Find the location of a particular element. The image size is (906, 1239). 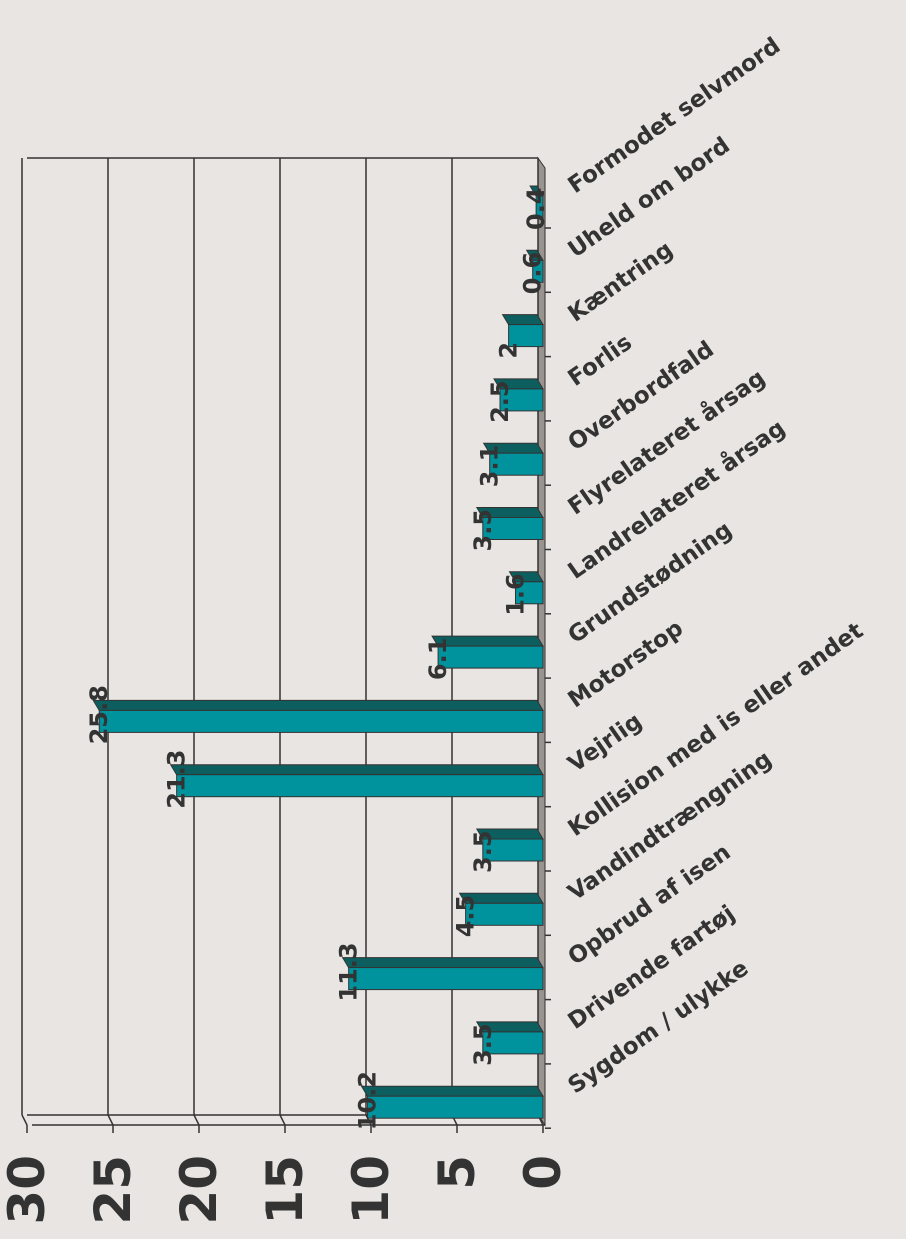

x-tick-label: 0 is located at coordinates (543, 1172).